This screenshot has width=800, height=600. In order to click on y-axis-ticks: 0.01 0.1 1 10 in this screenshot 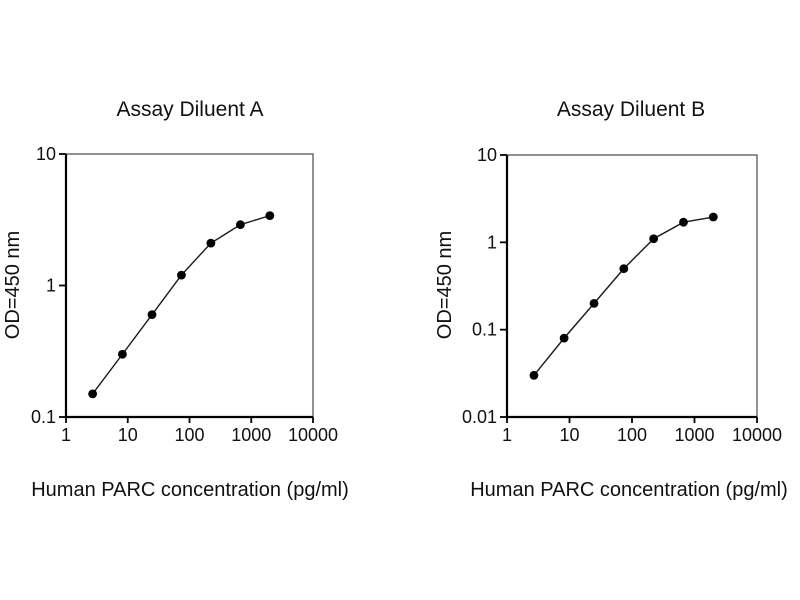, I will do `click(484, 286)`.